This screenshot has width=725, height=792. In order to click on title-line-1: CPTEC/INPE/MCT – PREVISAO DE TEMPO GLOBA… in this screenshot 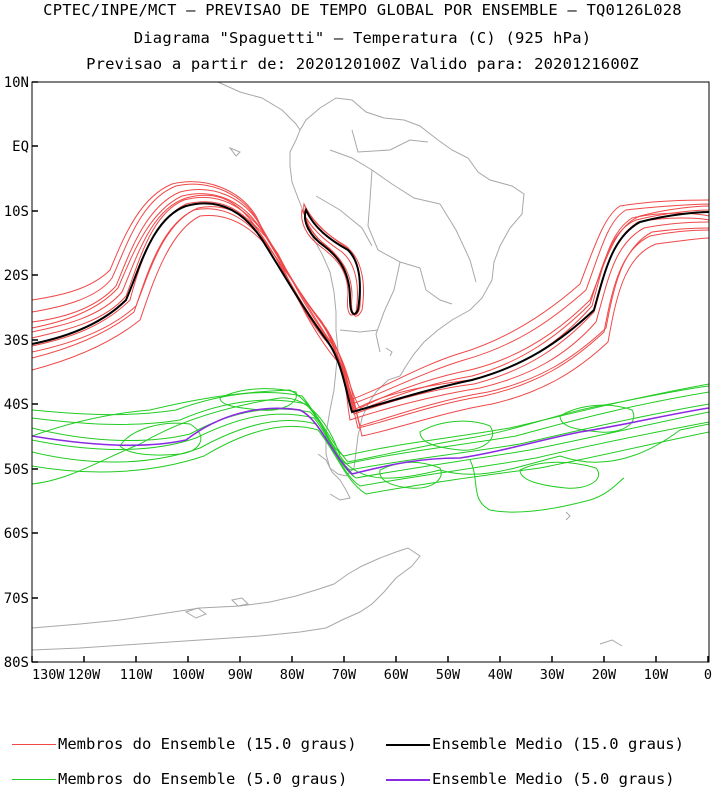, I will do `click(362, 10)`.